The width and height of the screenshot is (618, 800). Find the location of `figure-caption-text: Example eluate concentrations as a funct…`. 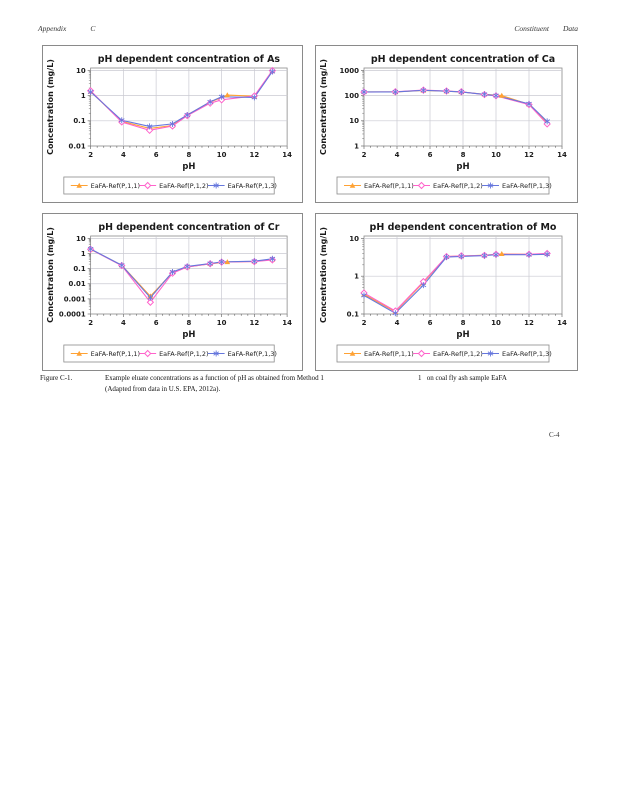

figure-caption-text: Example eluate concentrations as a funct… is located at coordinates (214, 378).